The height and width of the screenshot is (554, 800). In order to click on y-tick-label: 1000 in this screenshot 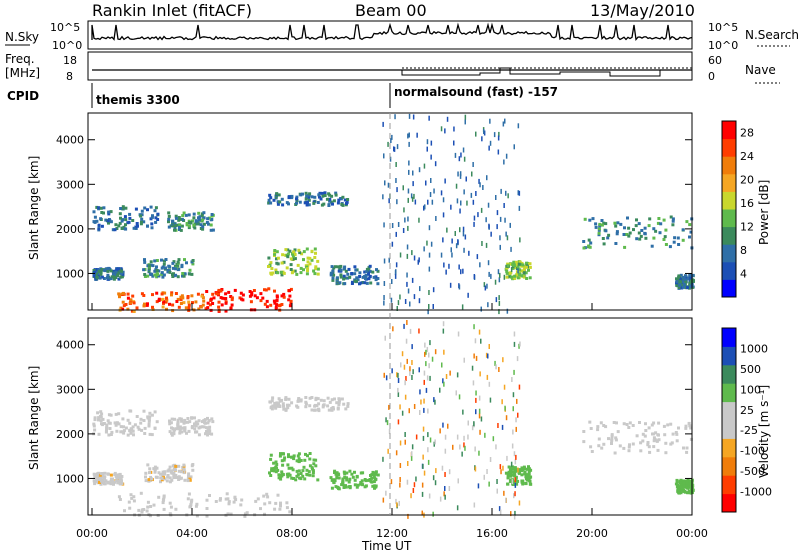, I will do `click(70, 478)`.